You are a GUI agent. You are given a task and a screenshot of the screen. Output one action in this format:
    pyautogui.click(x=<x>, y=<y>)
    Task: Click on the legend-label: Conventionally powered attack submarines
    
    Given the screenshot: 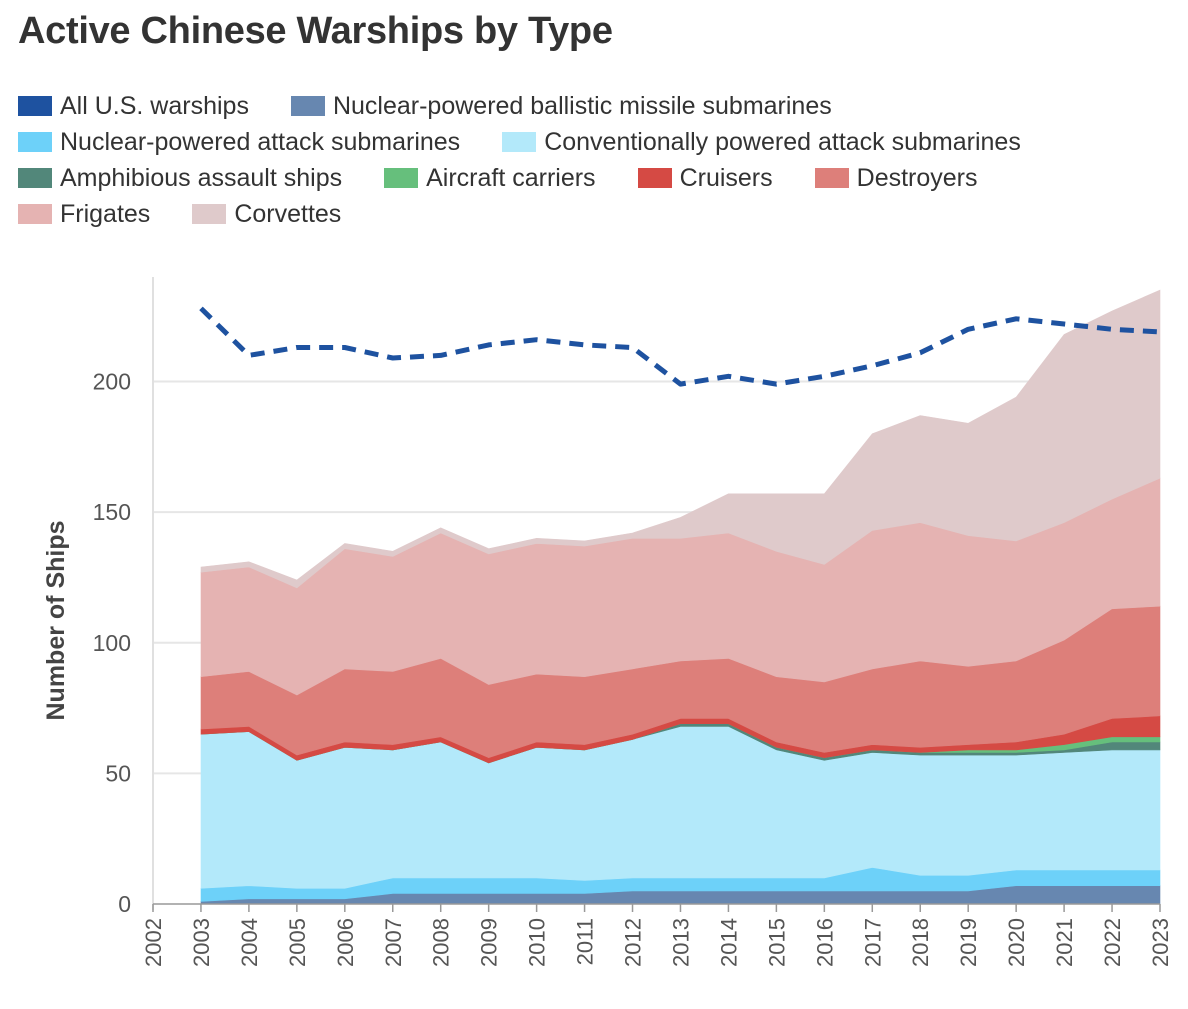 What is the action you would take?
    pyautogui.click(x=782, y=141)
    